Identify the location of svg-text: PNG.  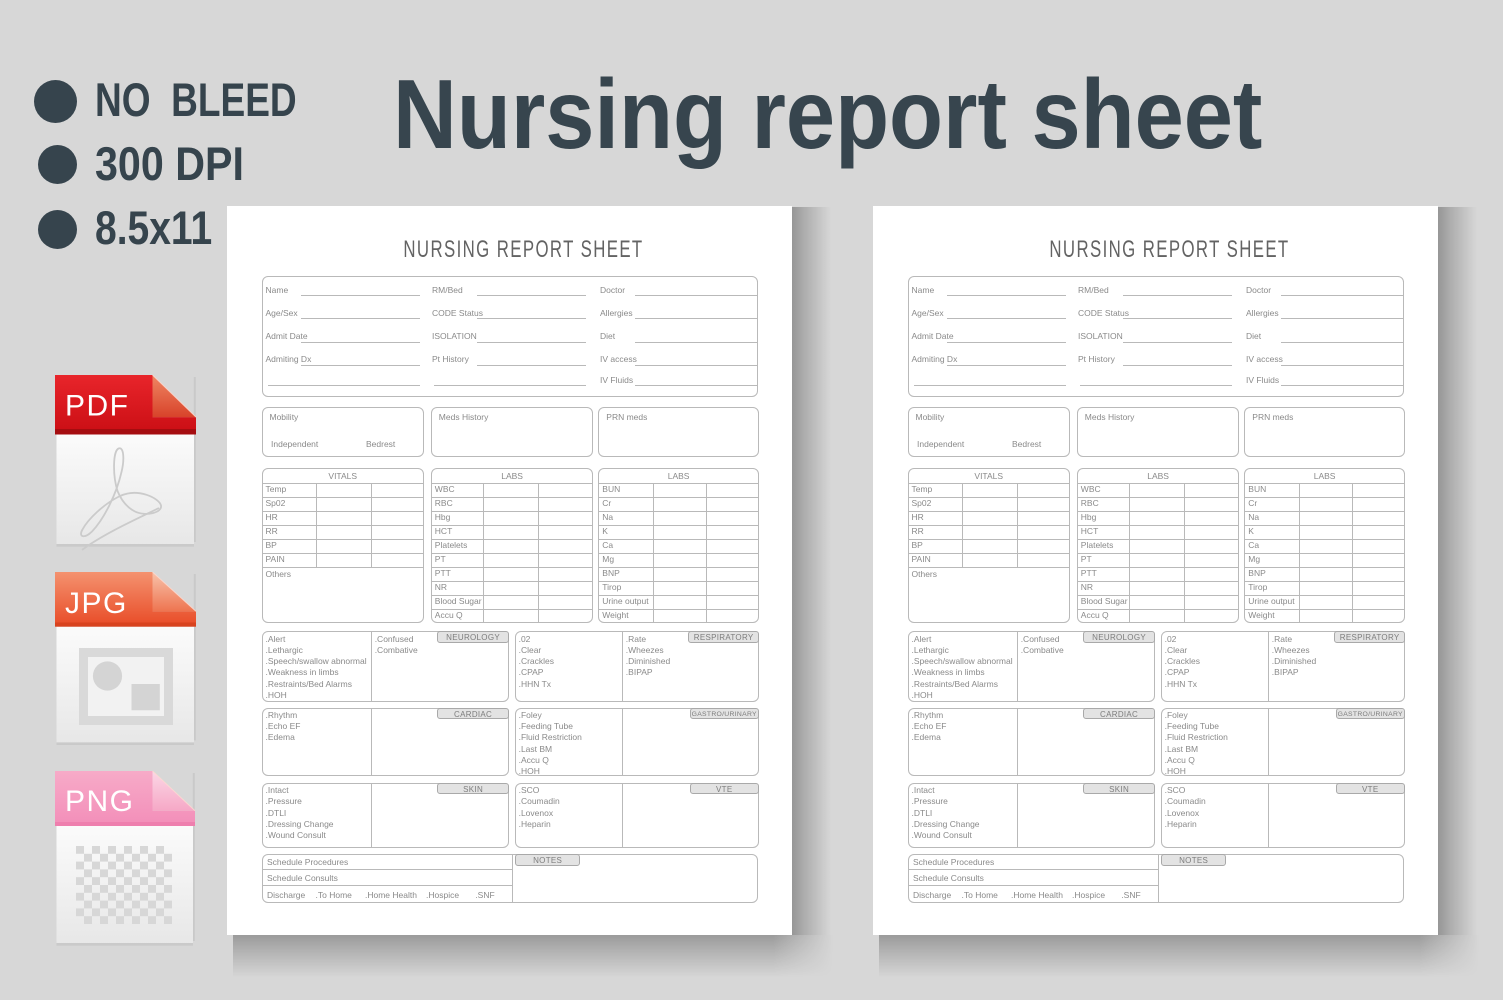
(100, 801).